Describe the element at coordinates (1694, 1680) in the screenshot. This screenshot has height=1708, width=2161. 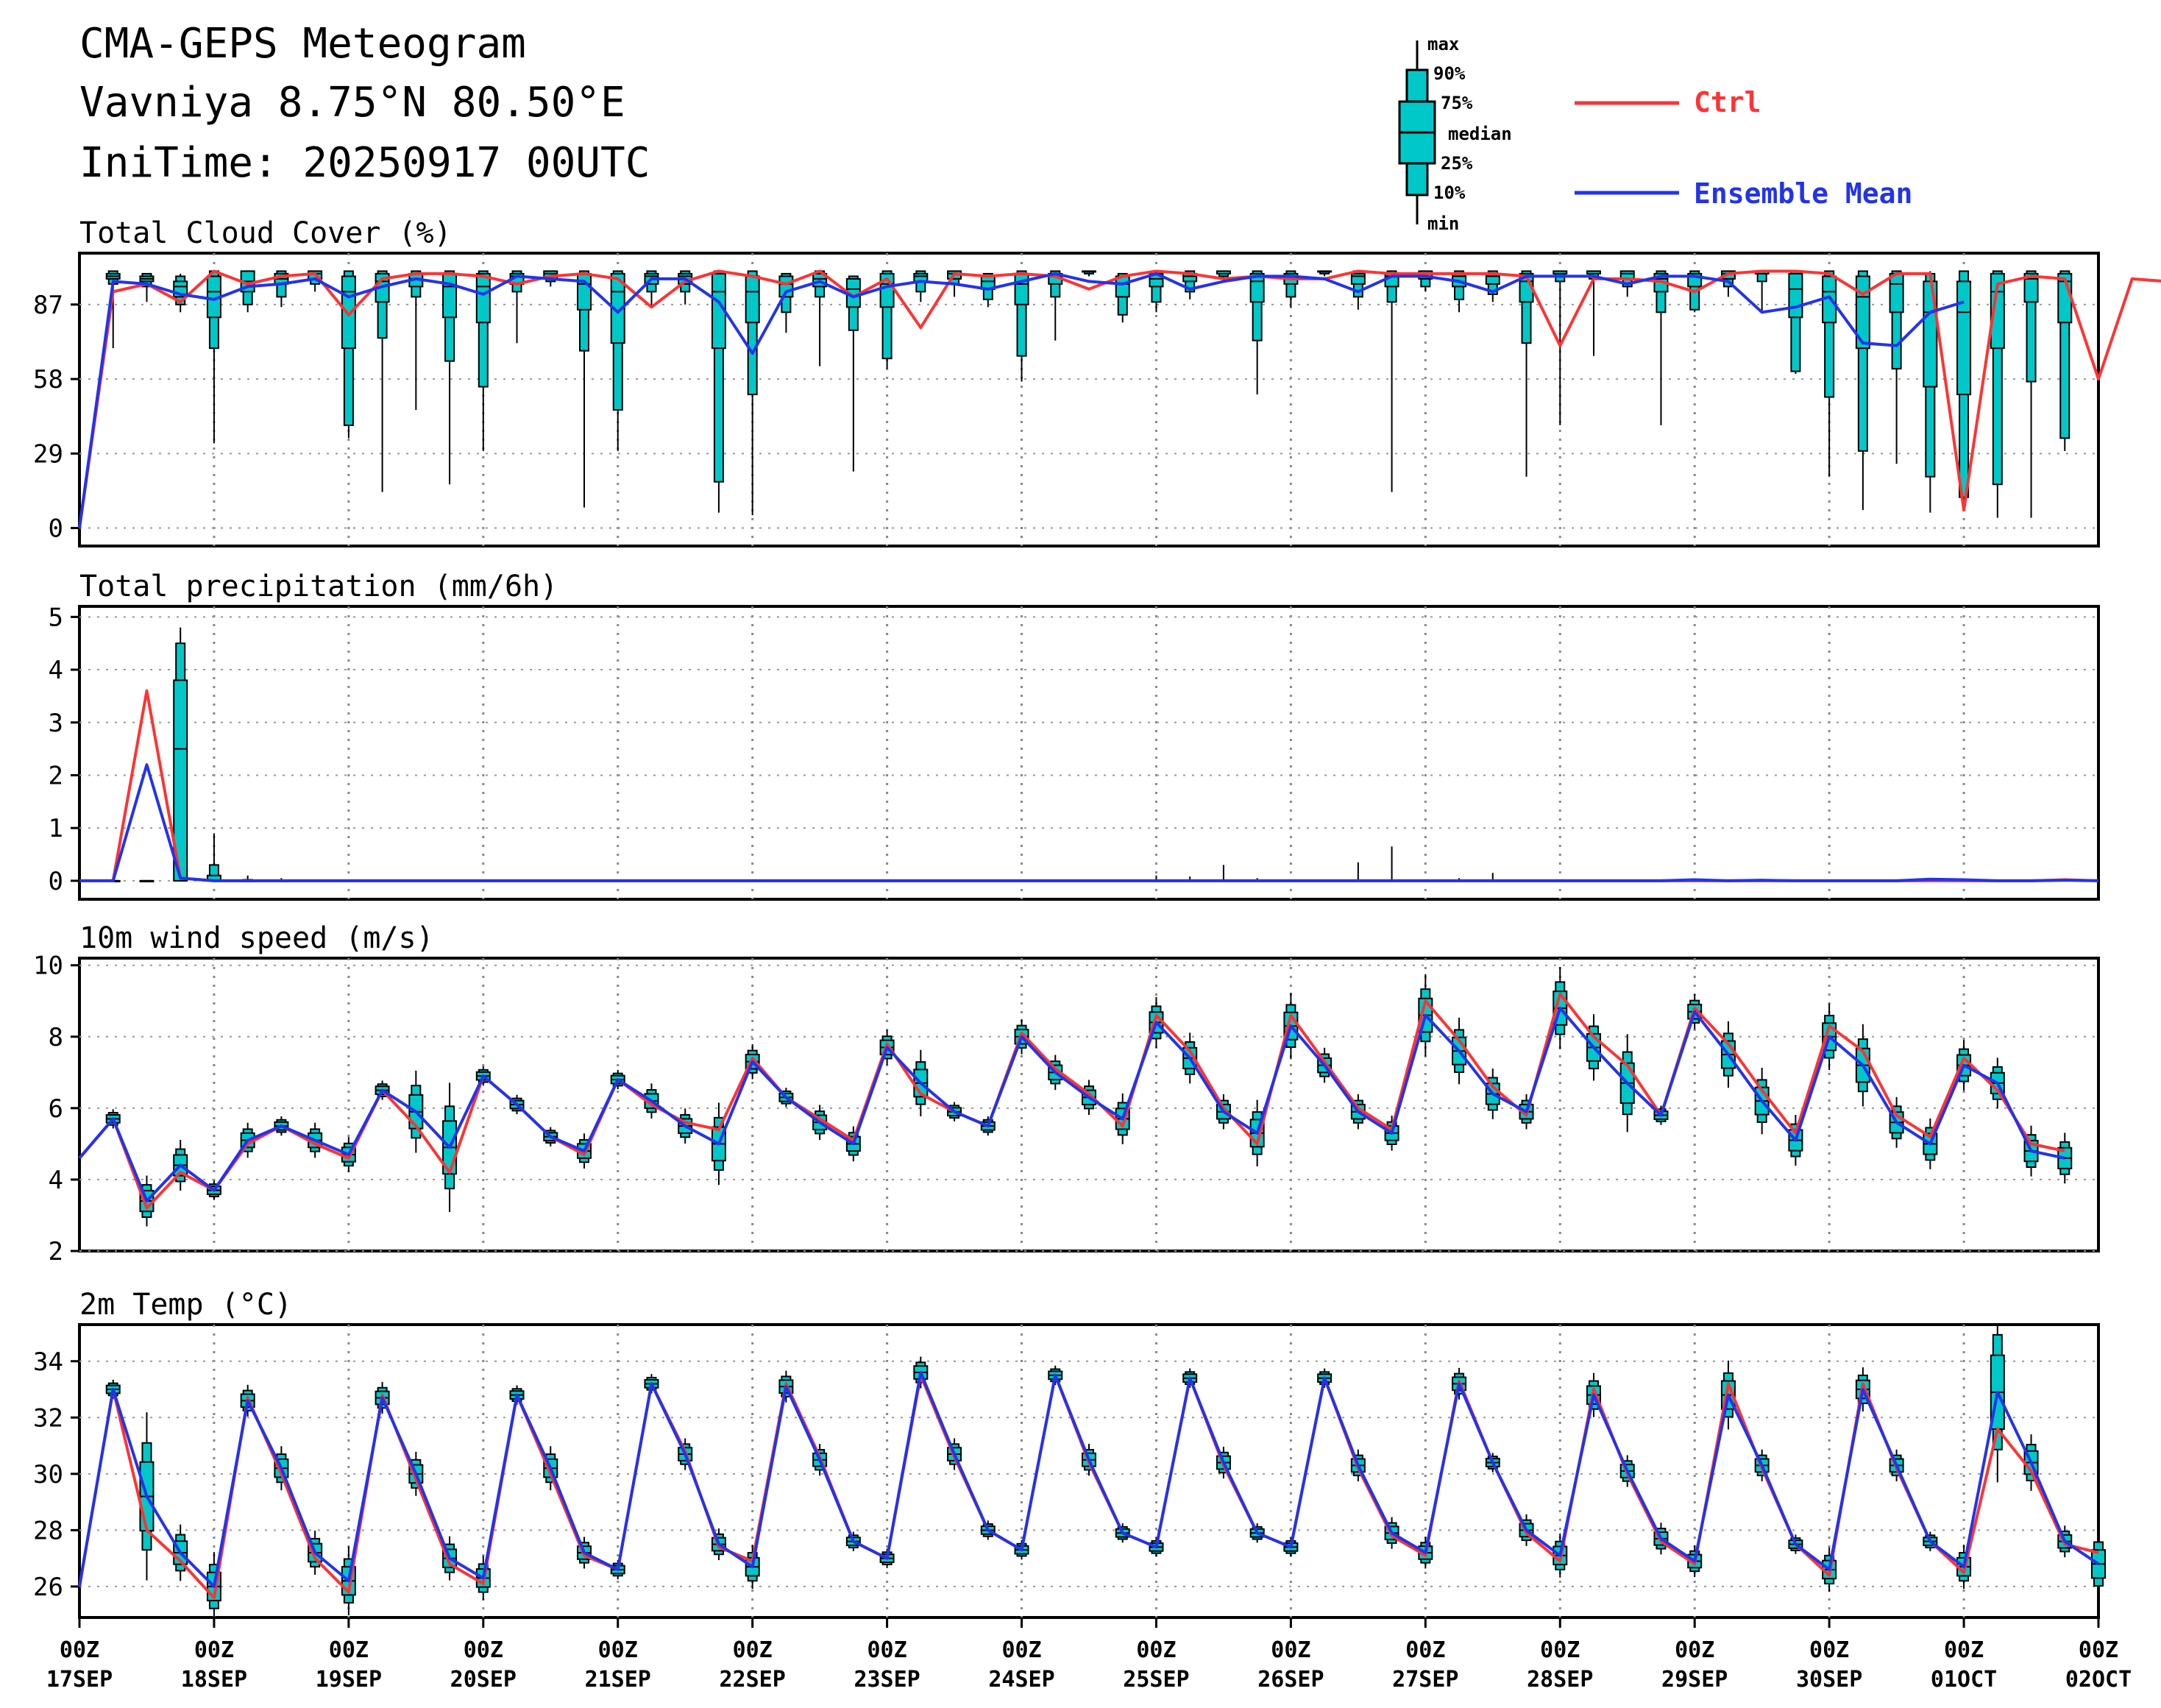
I see `x-tick-date: 29SEP` at that location.